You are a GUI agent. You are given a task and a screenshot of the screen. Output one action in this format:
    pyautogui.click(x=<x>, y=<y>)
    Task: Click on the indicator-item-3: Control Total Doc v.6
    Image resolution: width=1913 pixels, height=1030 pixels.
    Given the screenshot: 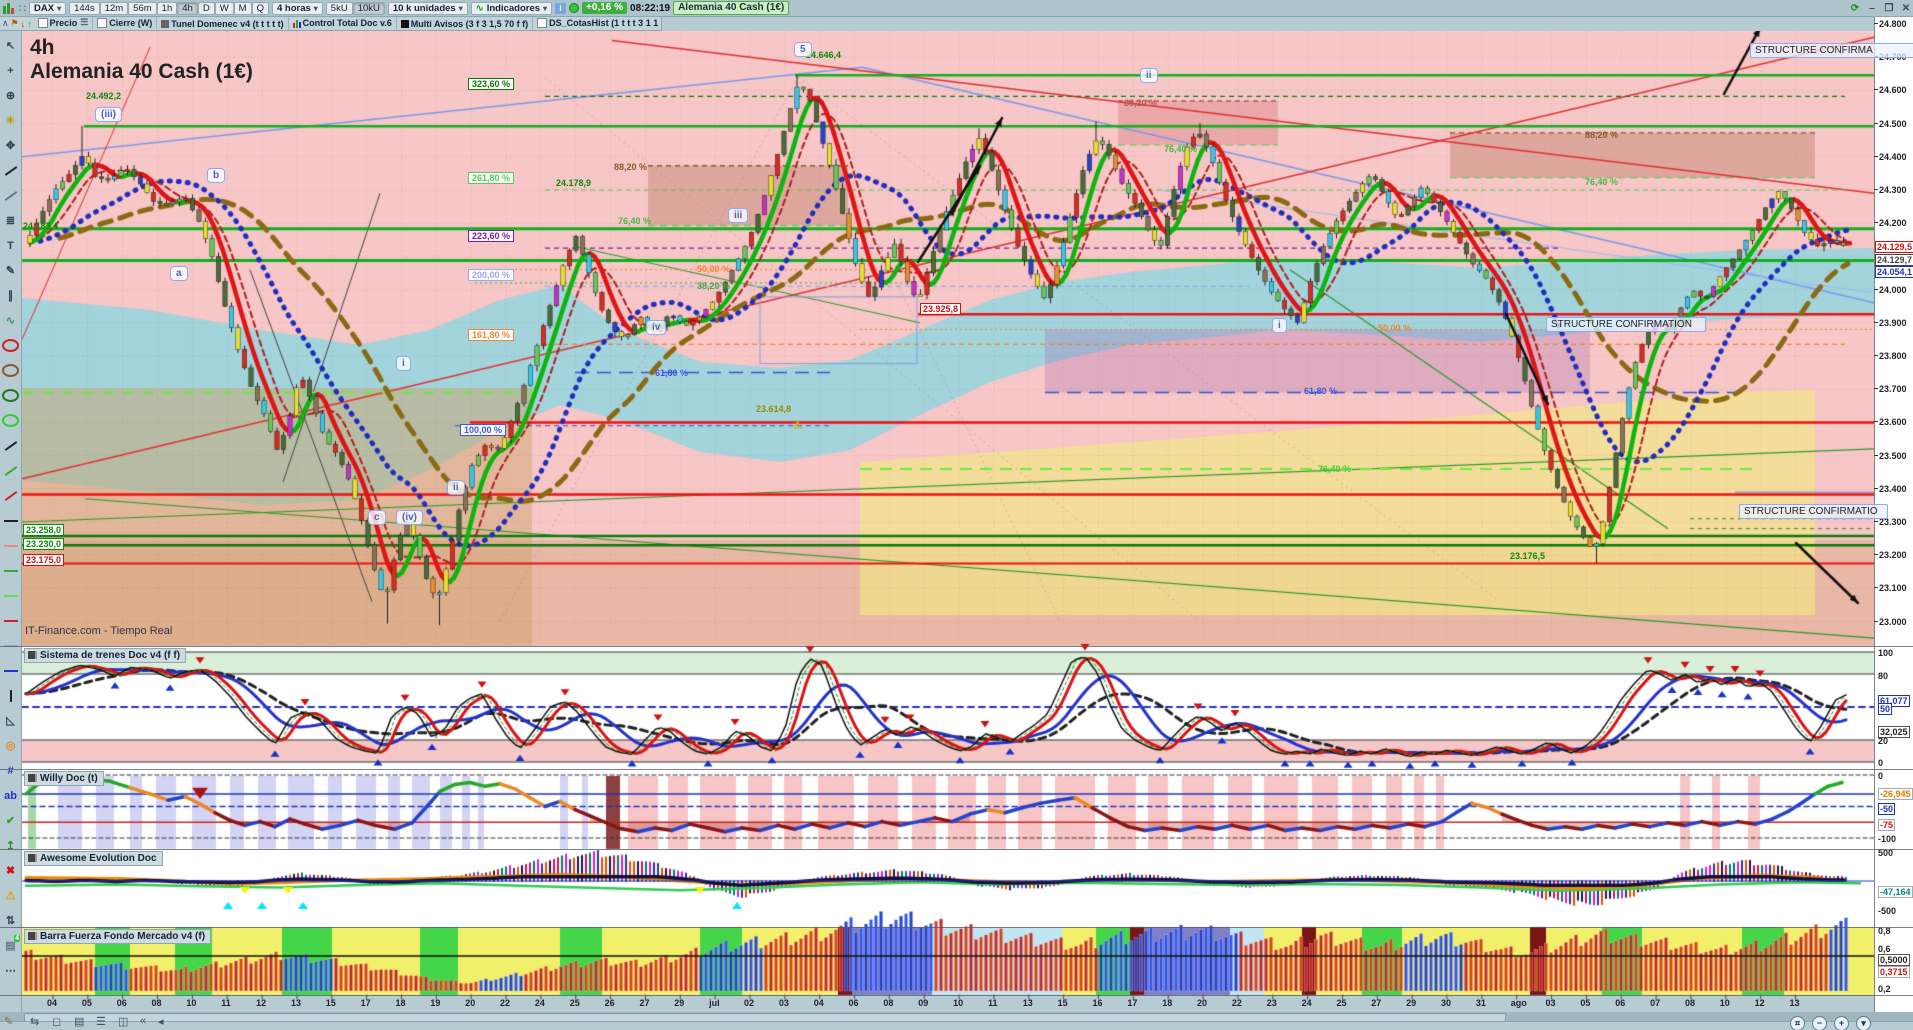 What is the action you would take?
    pyautogui.click(x=343, y=23)
    